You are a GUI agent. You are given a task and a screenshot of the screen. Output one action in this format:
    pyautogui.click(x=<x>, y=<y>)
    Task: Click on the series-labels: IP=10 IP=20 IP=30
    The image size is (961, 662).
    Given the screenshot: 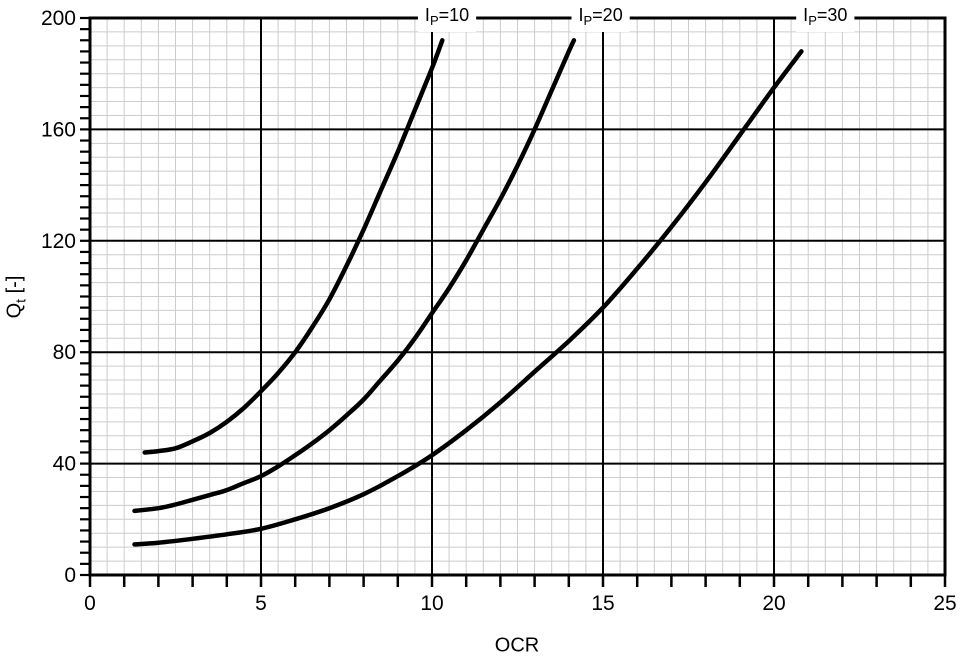 What is the action you would take?
    pyautogui.click(x=636, y=16)
    